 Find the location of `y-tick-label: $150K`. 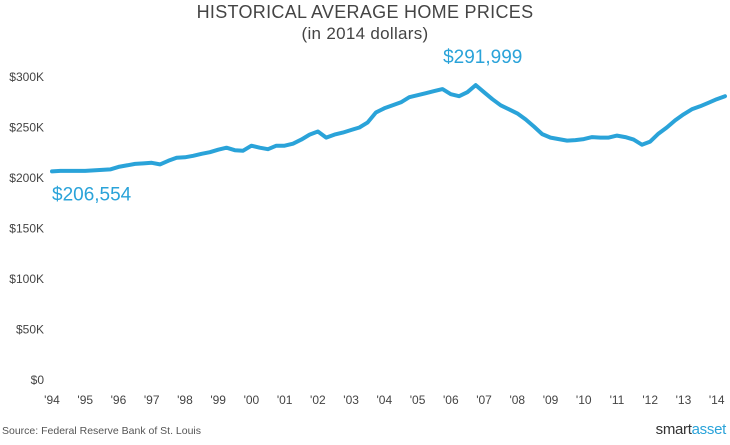

y-tick-label: $150K is located at coordinates (26, 229).